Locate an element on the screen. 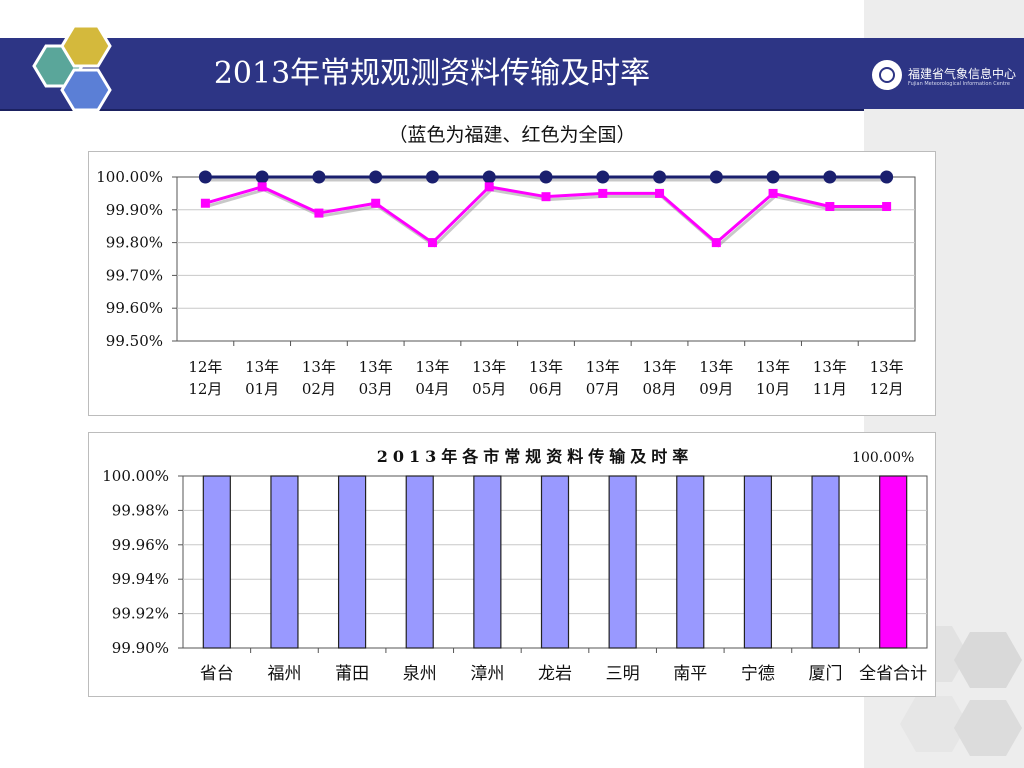 The height and width of the screenshot is (768, 1024). x-tick-label: 漳州 is located at coordinates (487, 674).